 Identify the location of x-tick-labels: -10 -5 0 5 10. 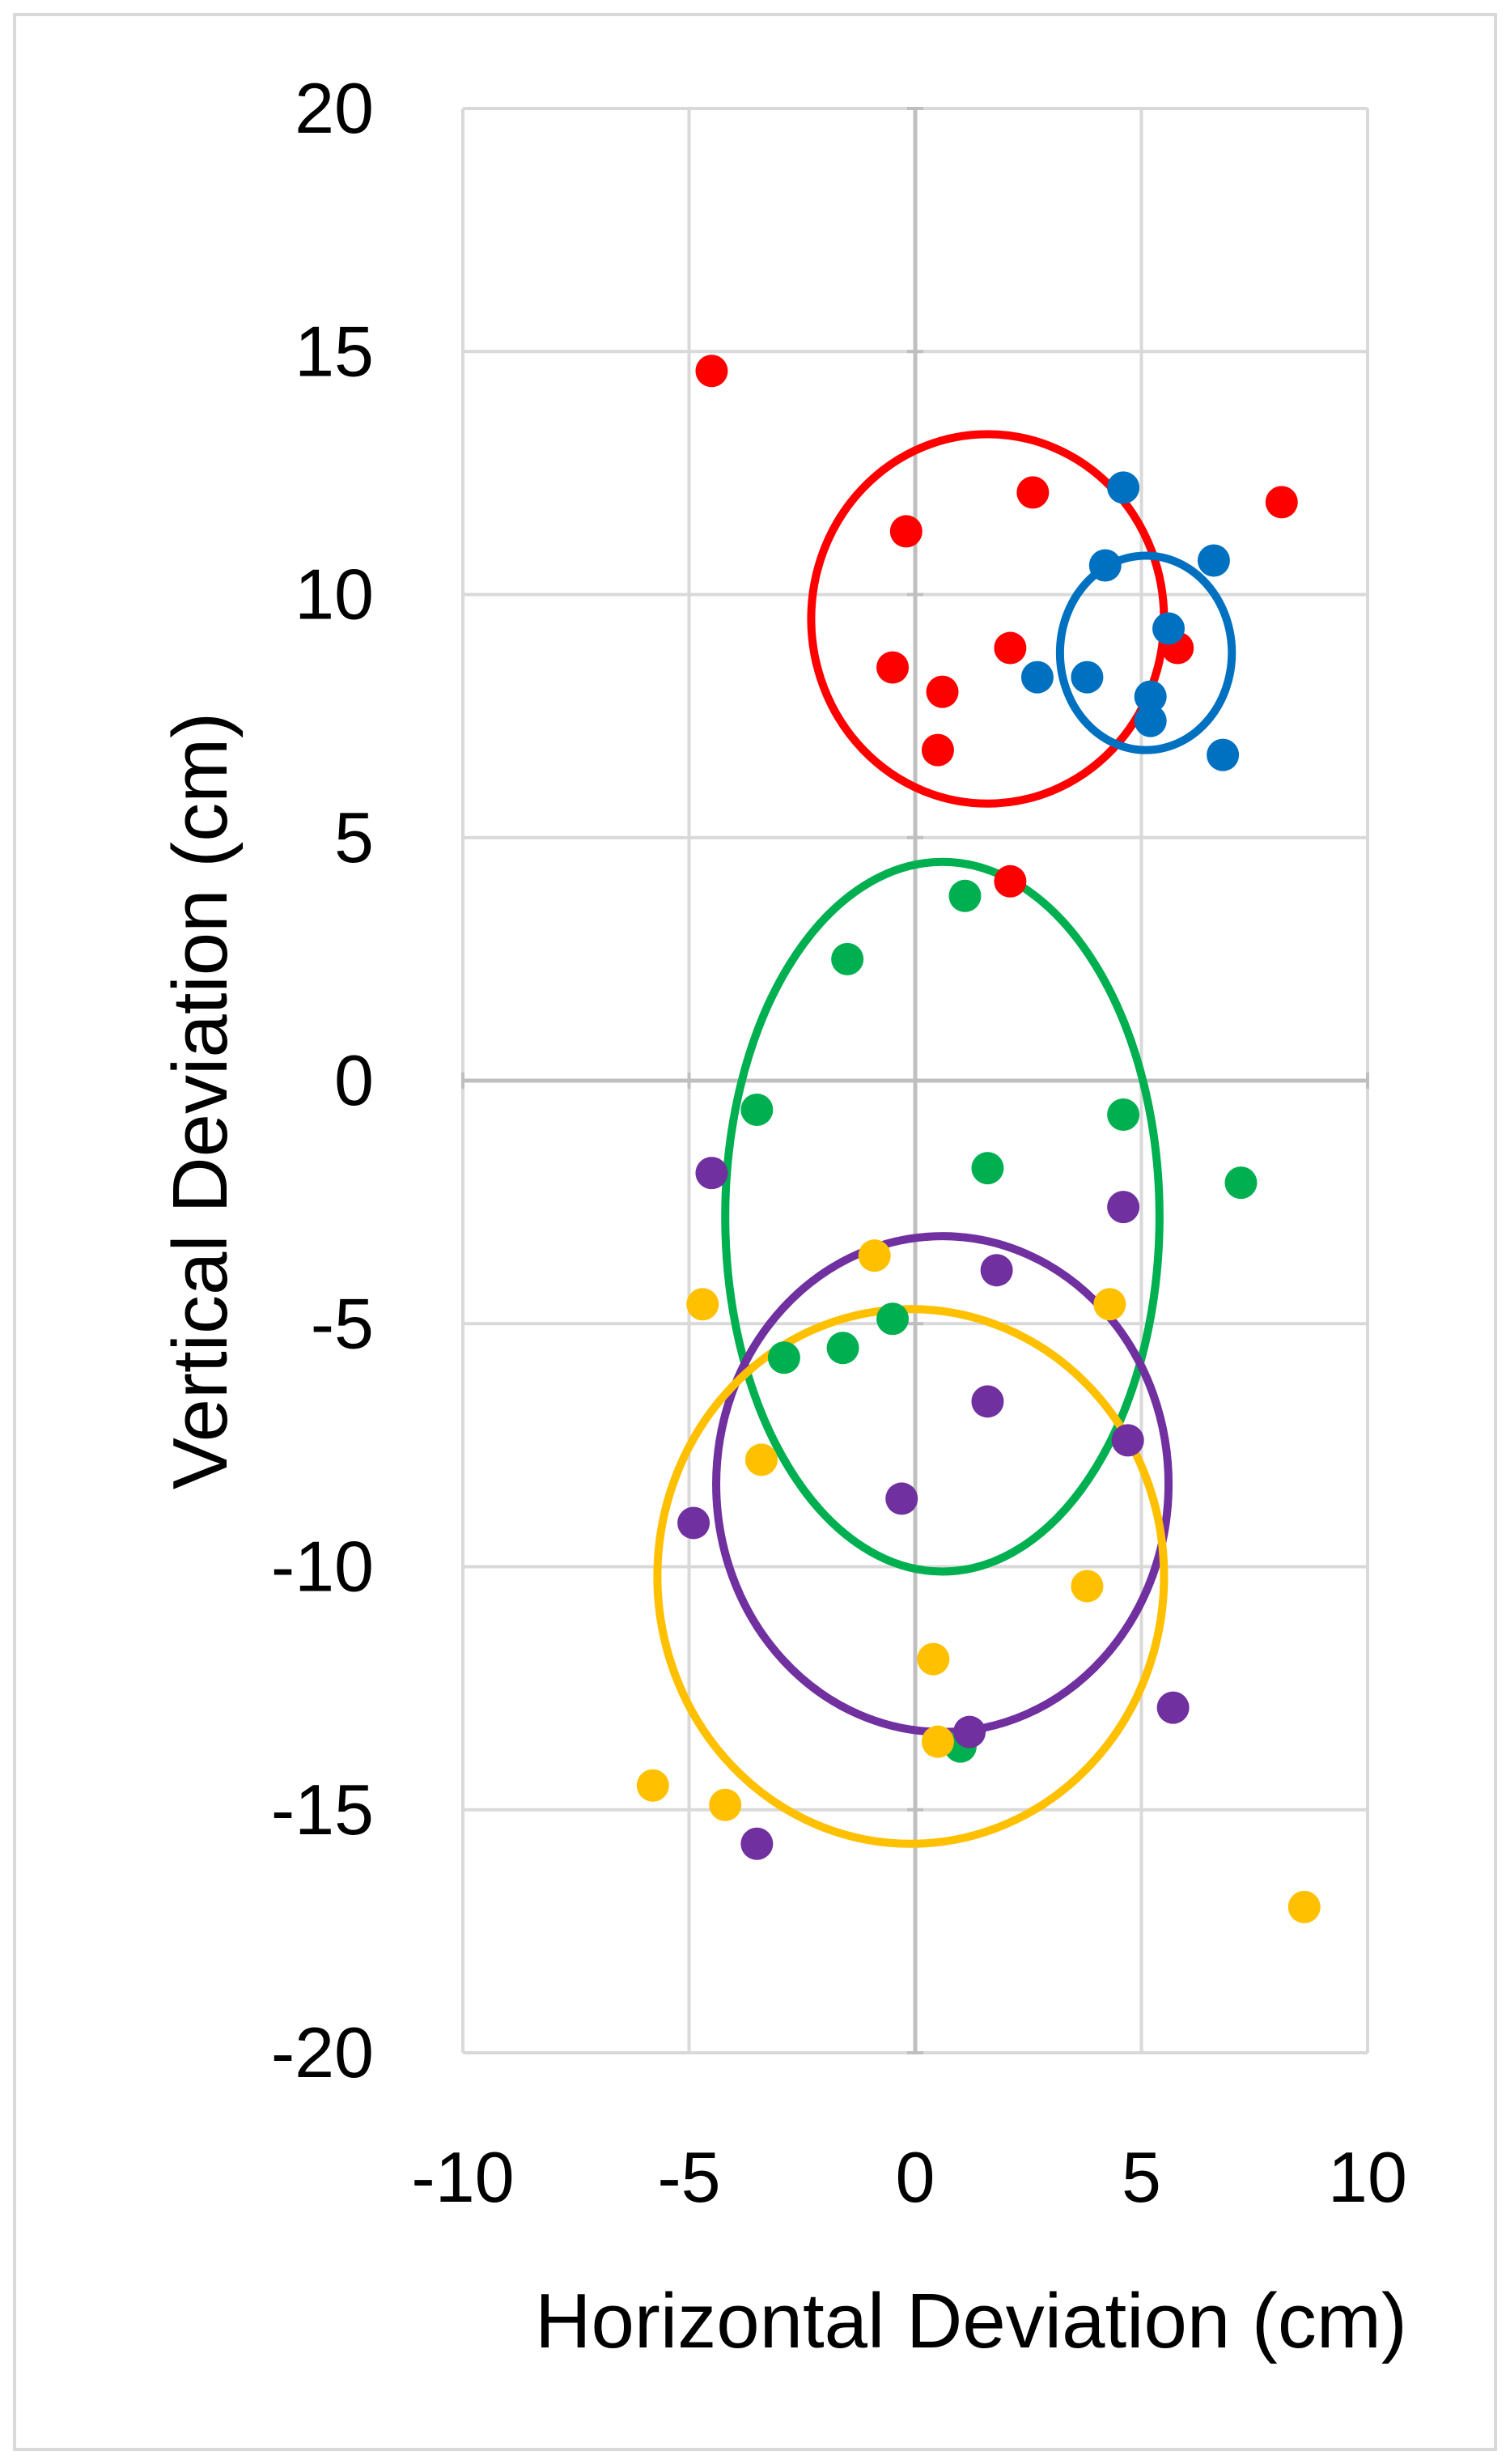
(909, 2177).